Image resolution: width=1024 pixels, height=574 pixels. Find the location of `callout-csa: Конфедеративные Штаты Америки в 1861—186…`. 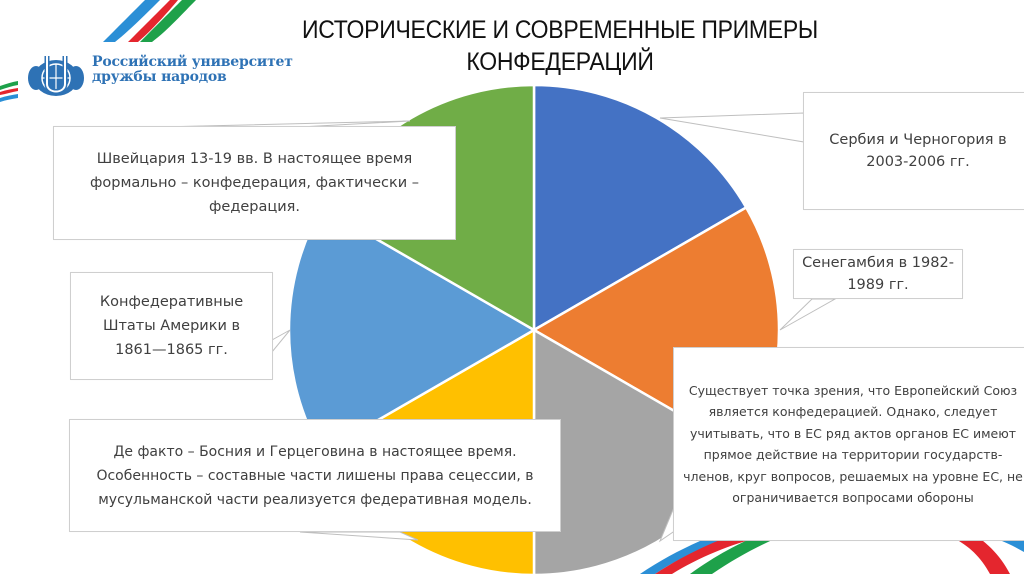

callout-csa: Конфедеративные Штаты Америки в 1861—186… is located at coordinates (171, 326).